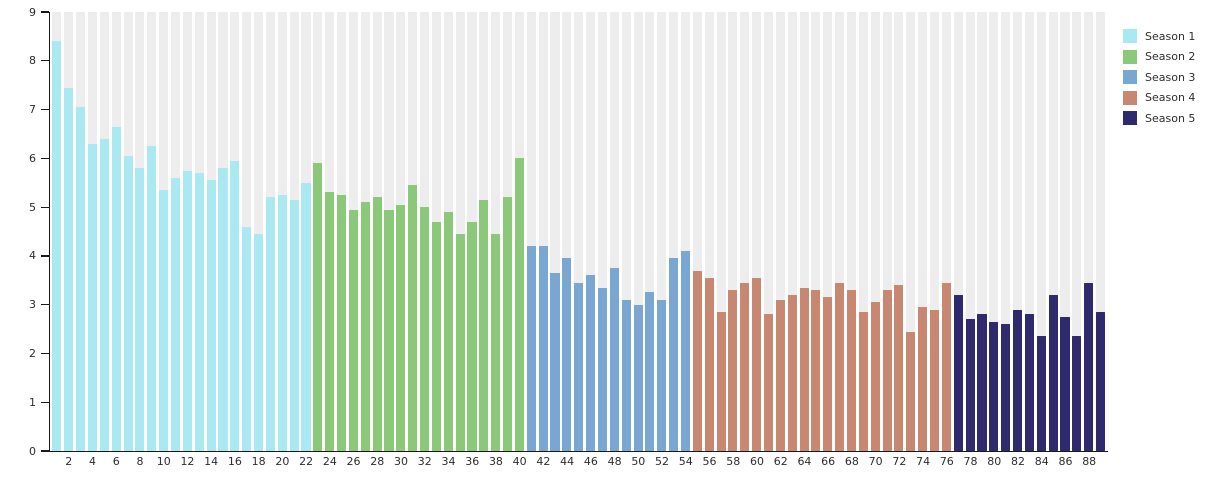  Describe the element at coordinates (32, 110) in the screenshot. I see `y-axis-tick-label-7: 7` at that location.